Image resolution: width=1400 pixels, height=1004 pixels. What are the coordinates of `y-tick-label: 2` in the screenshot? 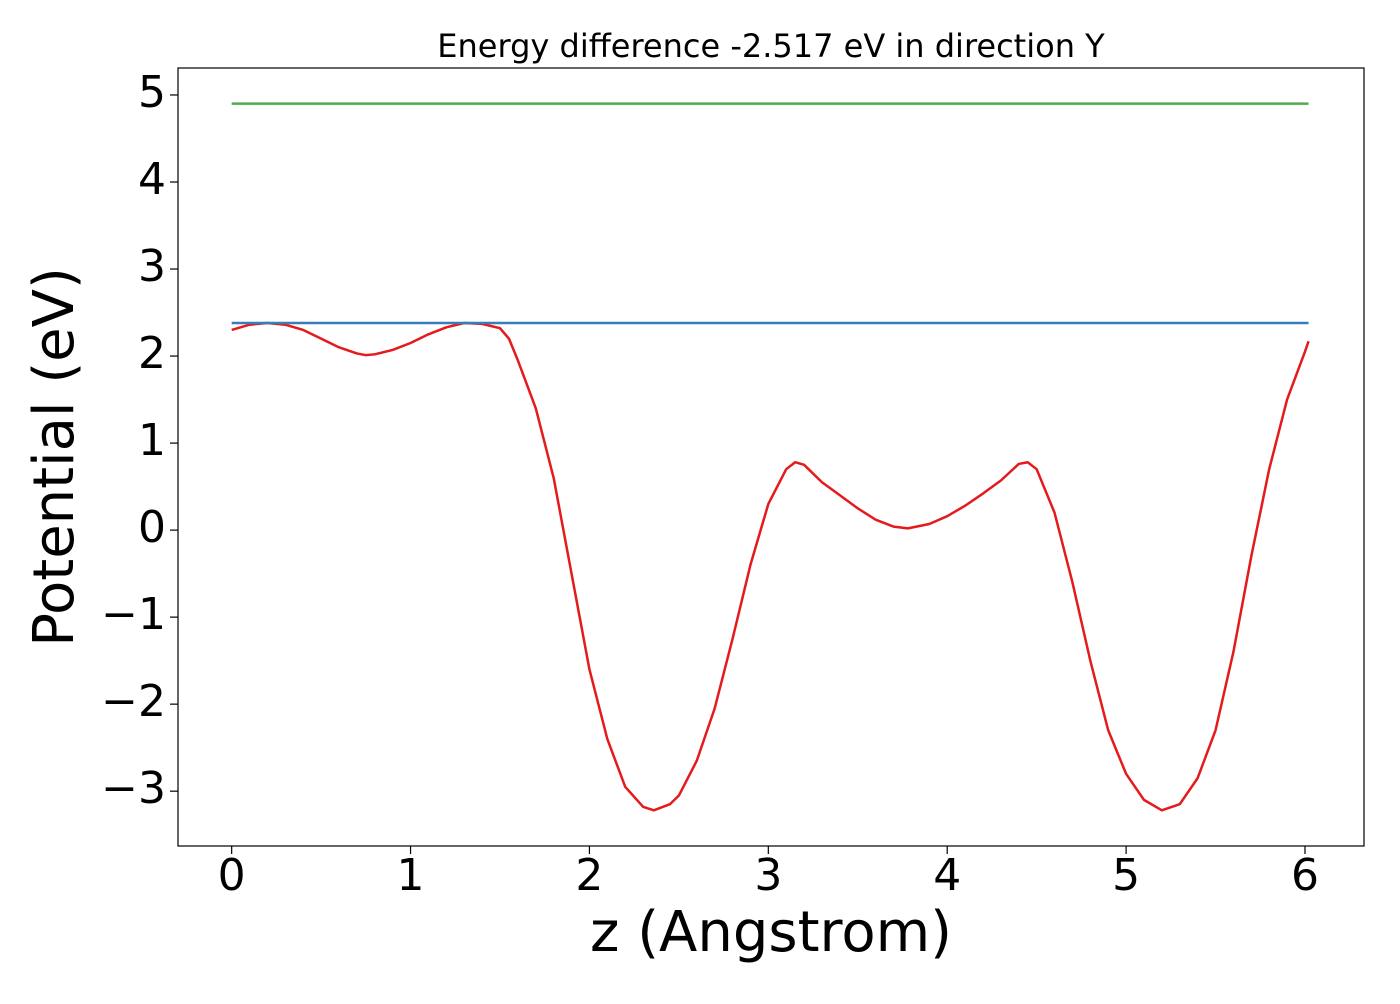 It's located at (152, 353).